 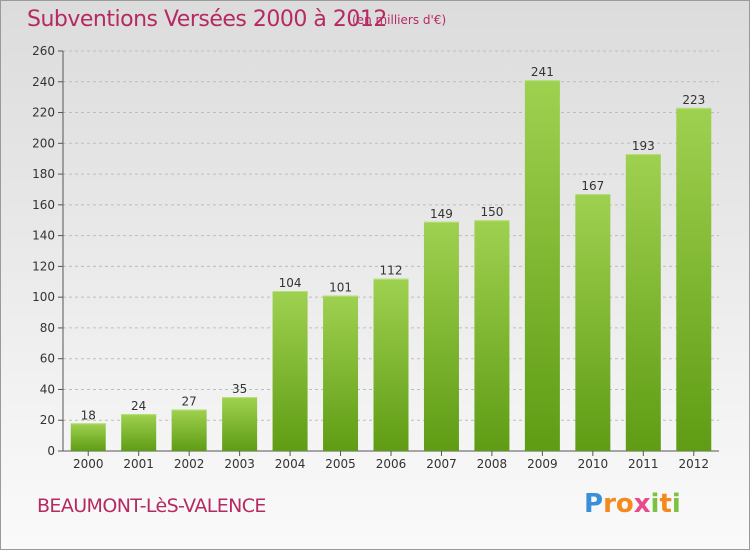 I want to click on bar-2010, so click(x=593, y=323).